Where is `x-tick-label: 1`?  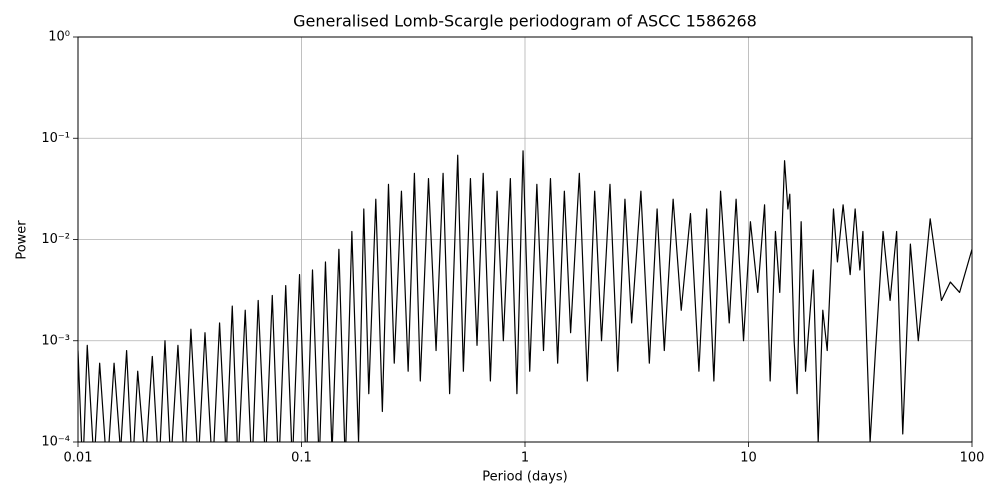
x-tick-label: 1 is located at coordinates (525, 458).